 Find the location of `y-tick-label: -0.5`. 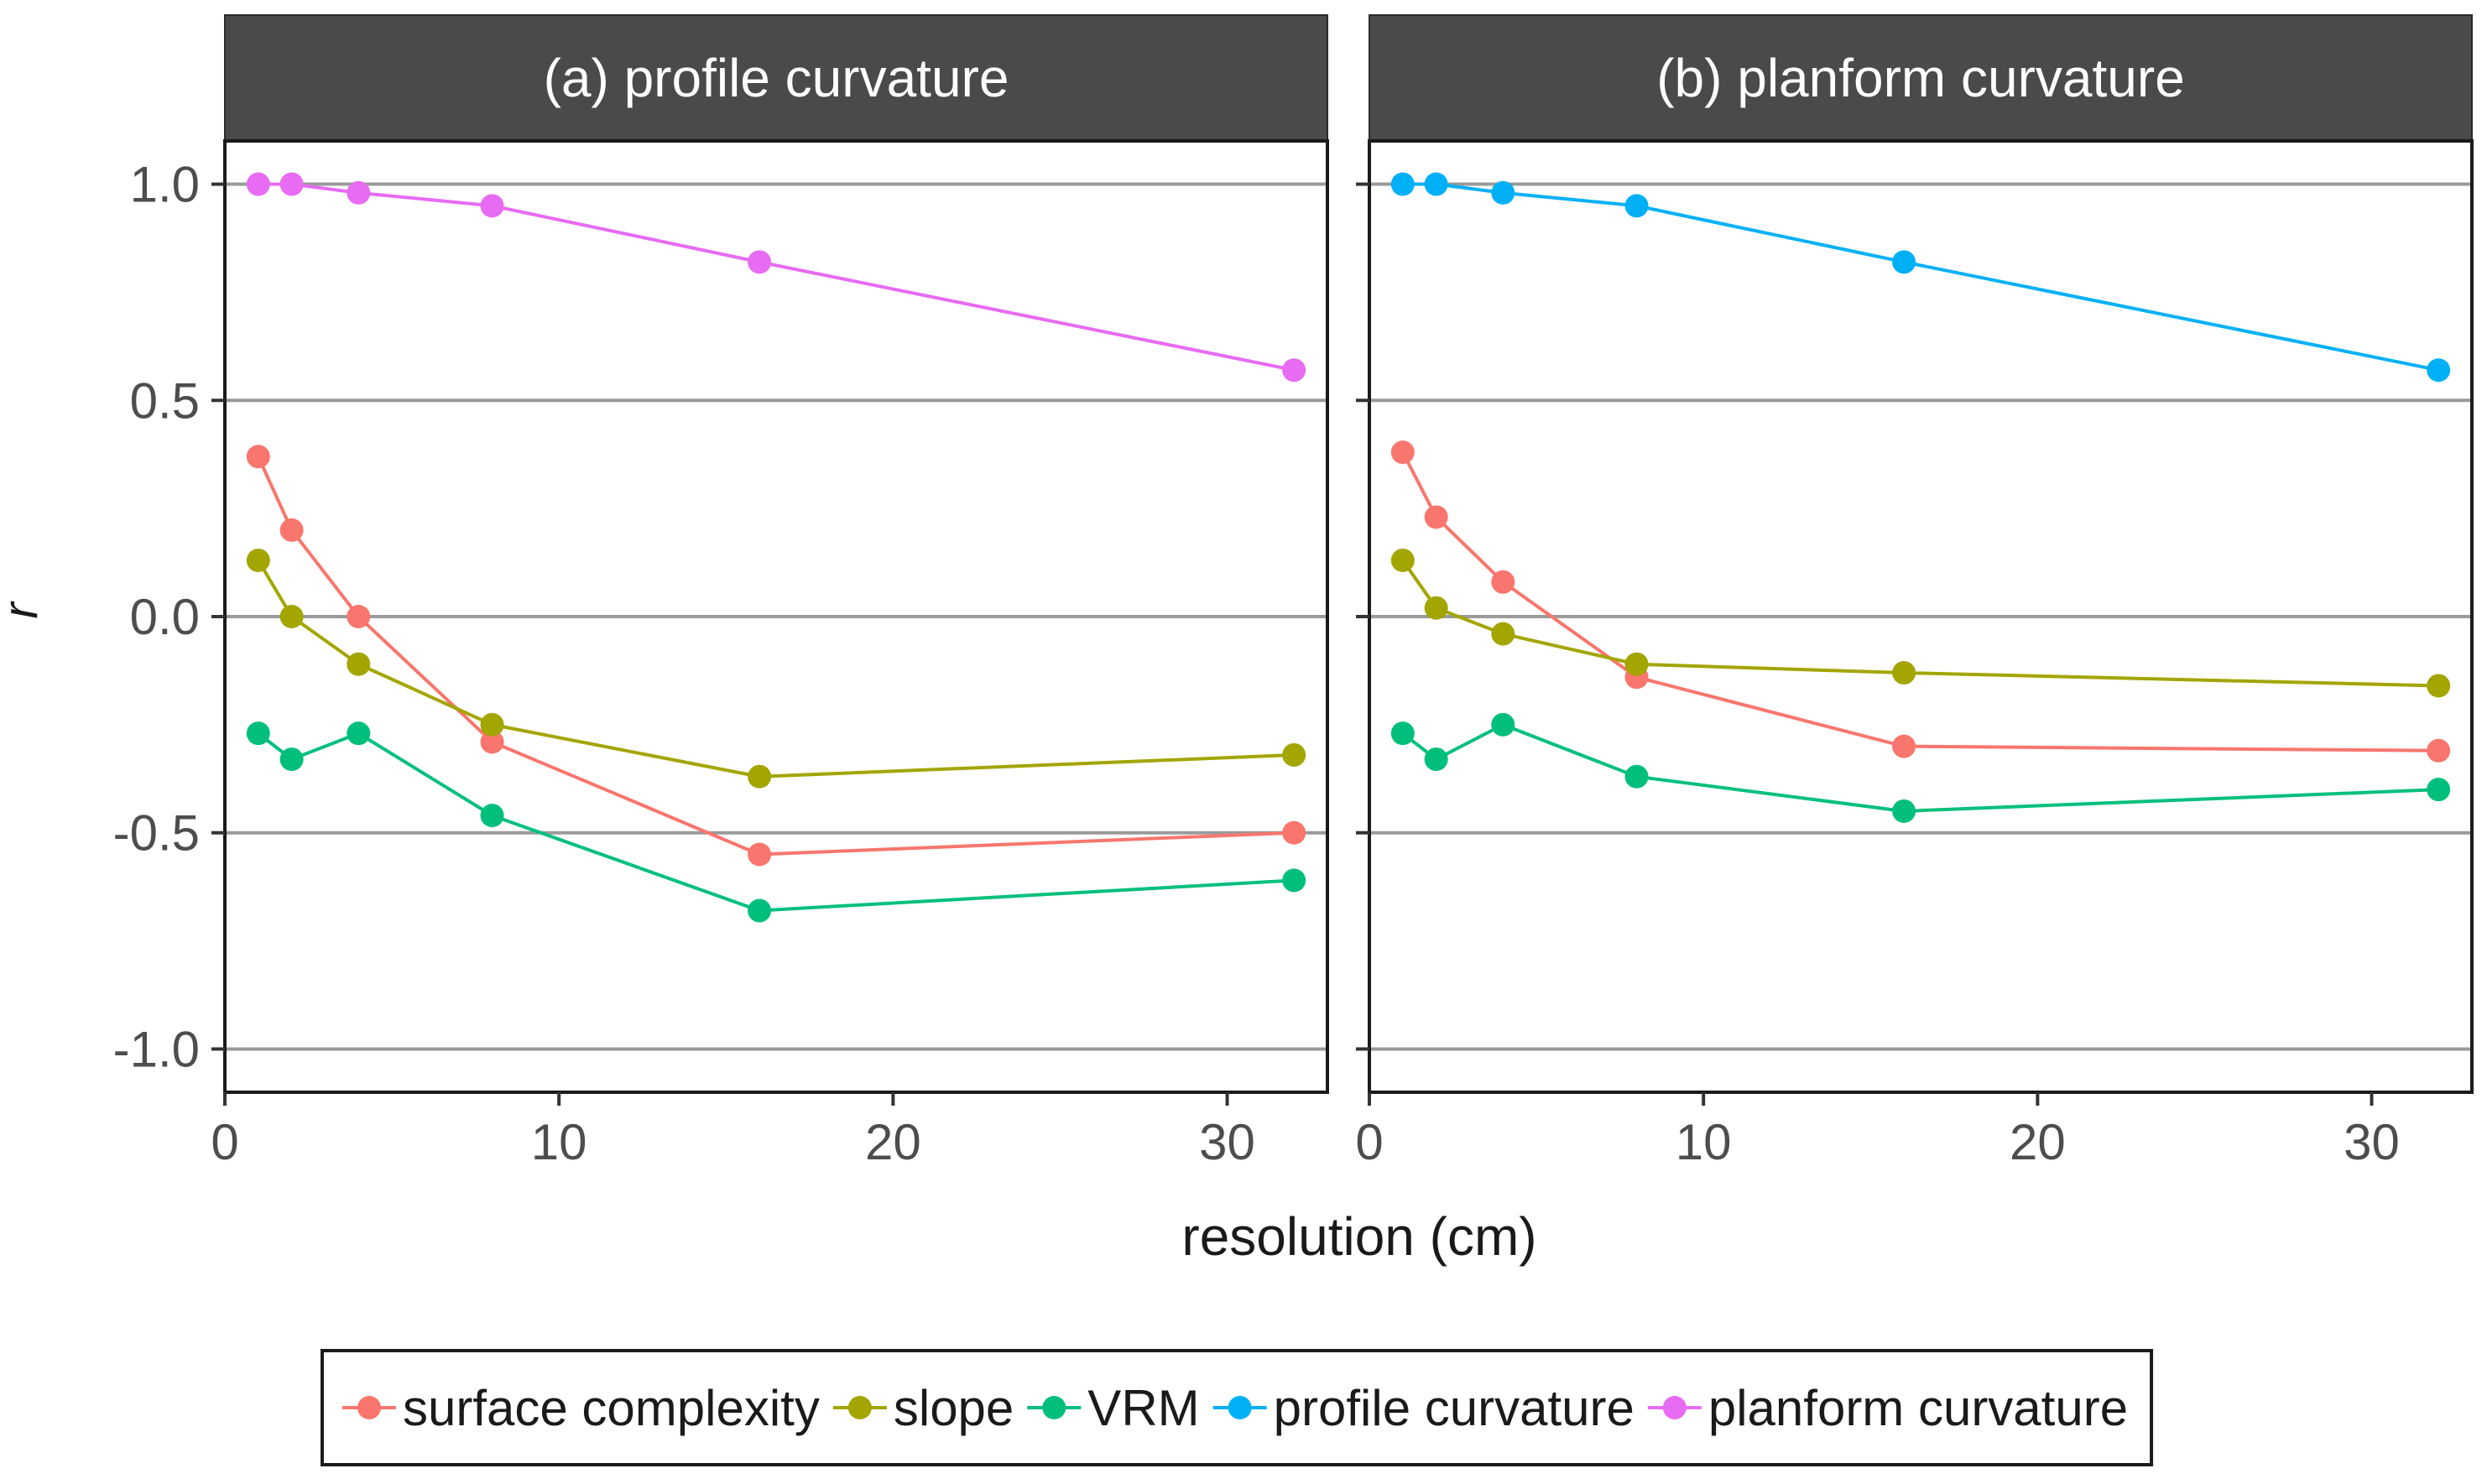

y-tick-label: -0.5 is located at coordinates (156, 833).